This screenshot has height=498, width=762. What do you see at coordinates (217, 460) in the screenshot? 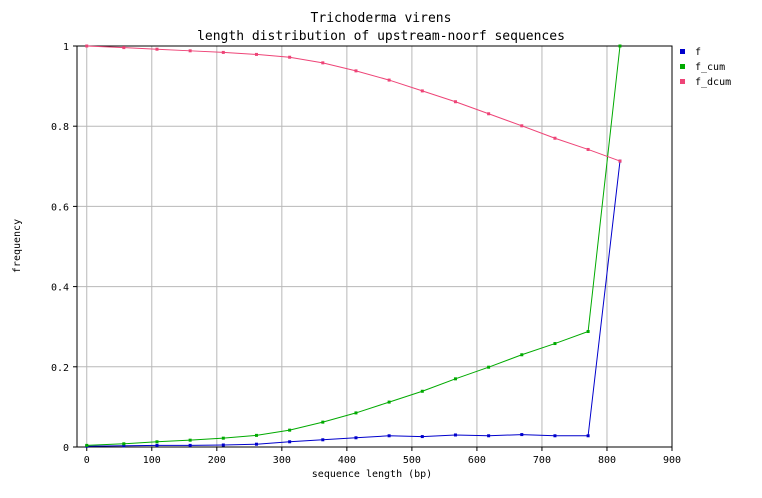
I see `x-tick-label: 200` at bounding box center [217, 460].